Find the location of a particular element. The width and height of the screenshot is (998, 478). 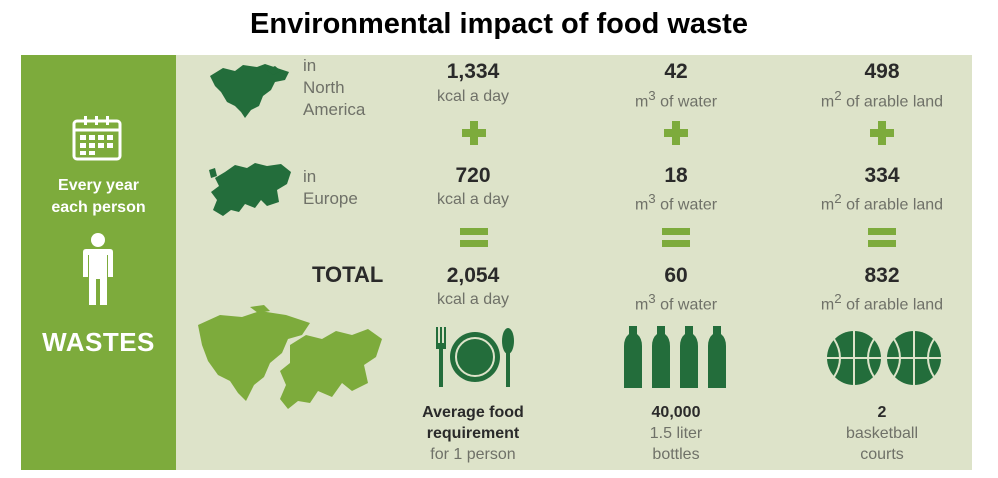

water-caption-line2: 1.5 liter is located at coordinates (676, 433).